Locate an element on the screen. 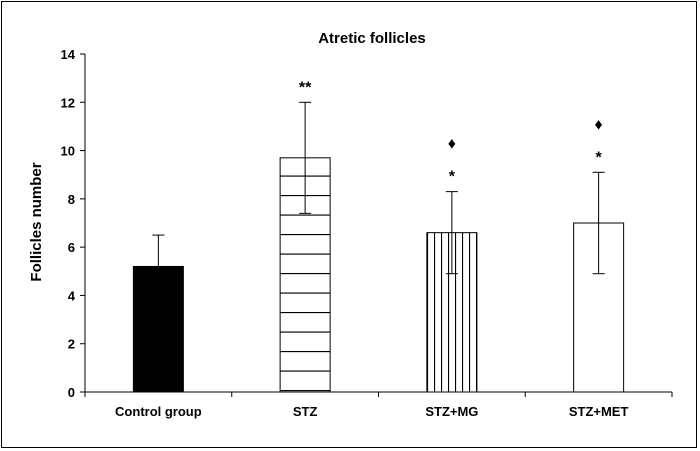  y-tick-label: 2 is located at coordinates (71, 344).